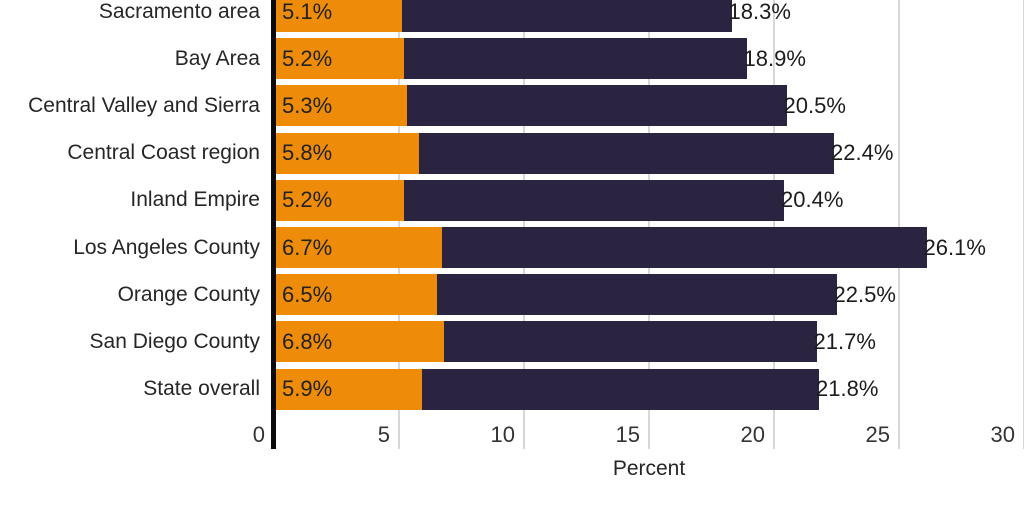 The width and height of the screenshot is (1024, 512). Describe the element at coordinates (844, 341) in the screenshot. I see `secondary-value-label: 21.7%` at that location.